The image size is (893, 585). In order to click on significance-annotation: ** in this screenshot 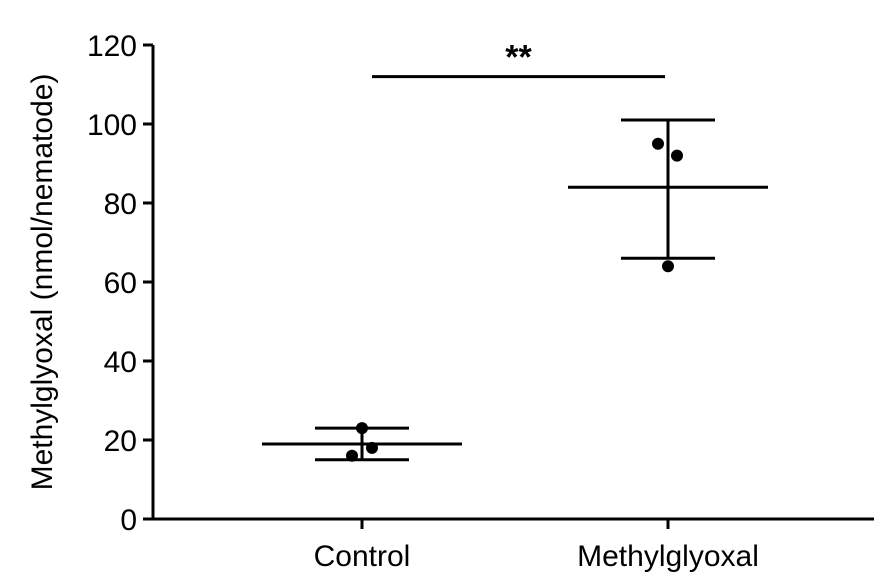, I will do `click(518, 59)`.